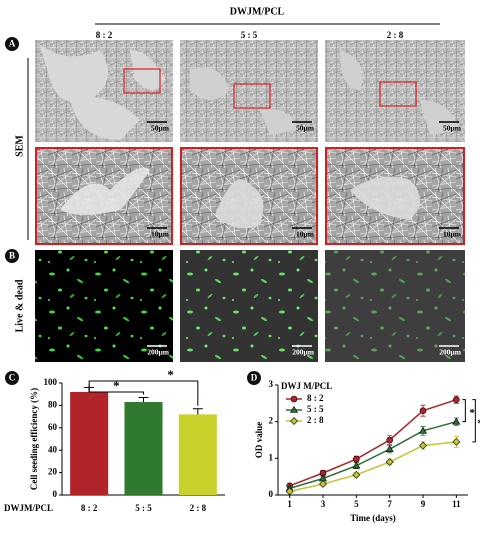 This screenshot has width=480, height=535. What do you see at coordinates (271, 421) in the screenshot?
I see `y-tick-label: 2` at bounding box center [271, 421].